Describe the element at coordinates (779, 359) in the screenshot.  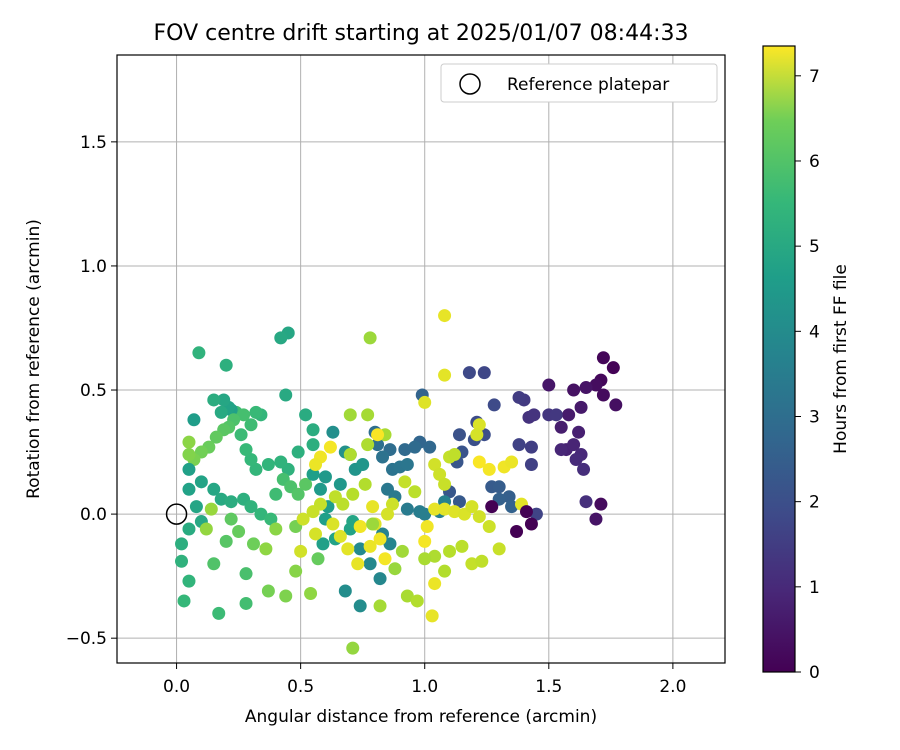
I see `colorbar-gradient` at that location.